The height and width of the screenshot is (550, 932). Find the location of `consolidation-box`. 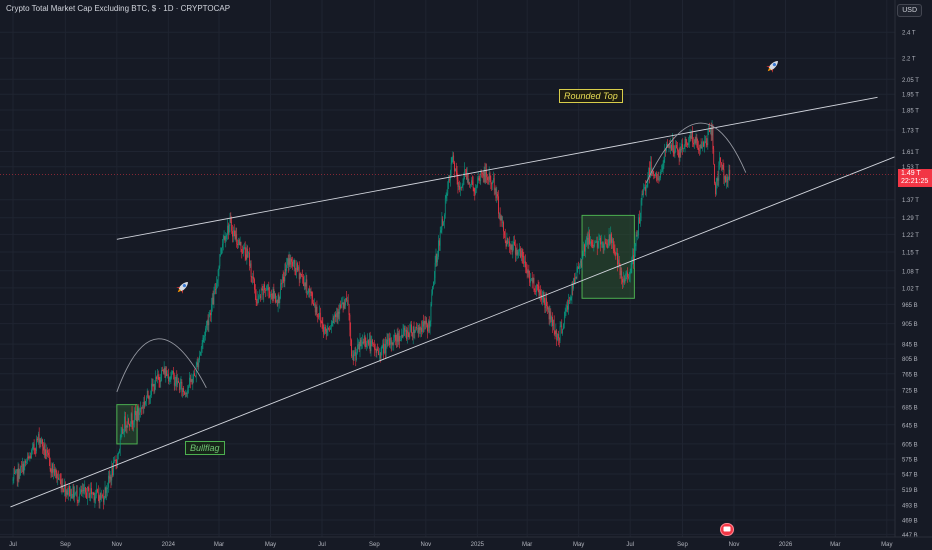

consolidation-box is located at coordinates (608, 256).